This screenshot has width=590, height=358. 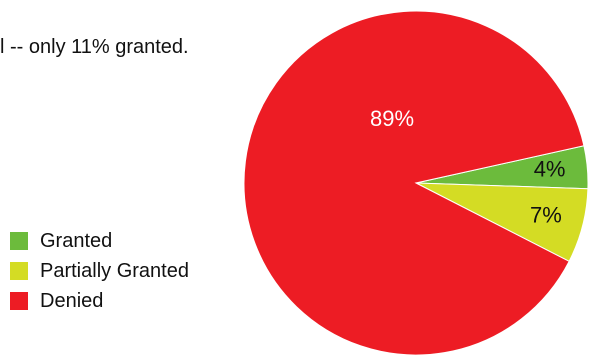 I want to click on legend-item-denied: Denied, so click(x=99, y=301).